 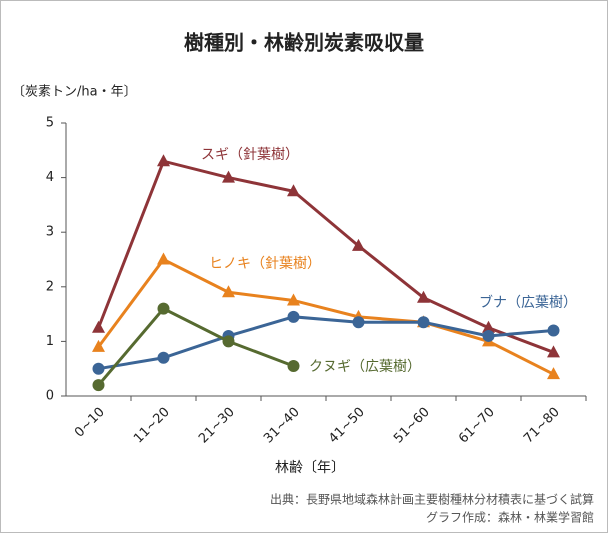 What do you see at coordinates (365, 367) in the screenshot?
I see `series-label: クヌギ（広葉樹）` at bounding box center [365, 367].